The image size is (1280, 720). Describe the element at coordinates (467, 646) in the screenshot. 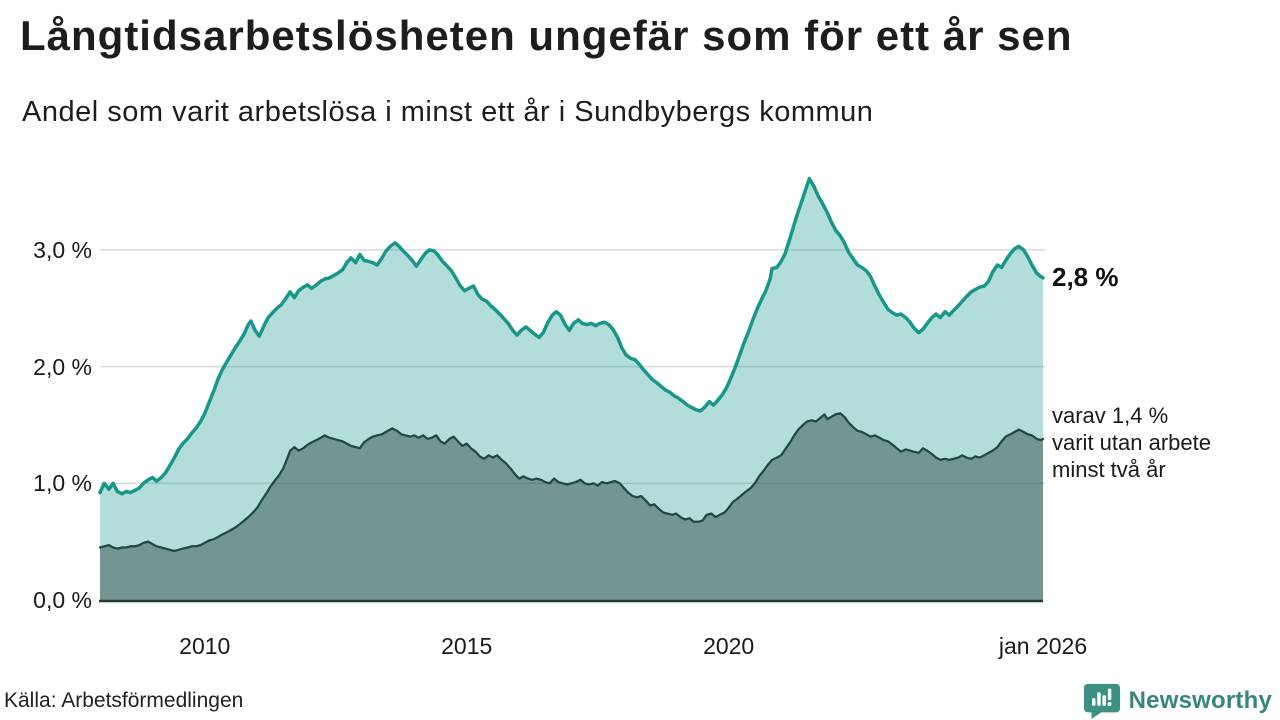

I see `x-axis-label: 2015` at that location.